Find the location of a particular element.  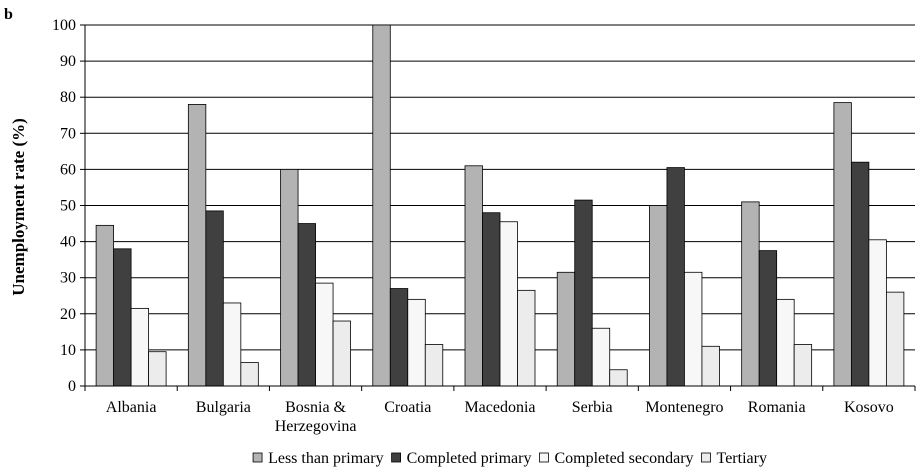

y-tick-label: 30 is located at coordinates (68, 278).